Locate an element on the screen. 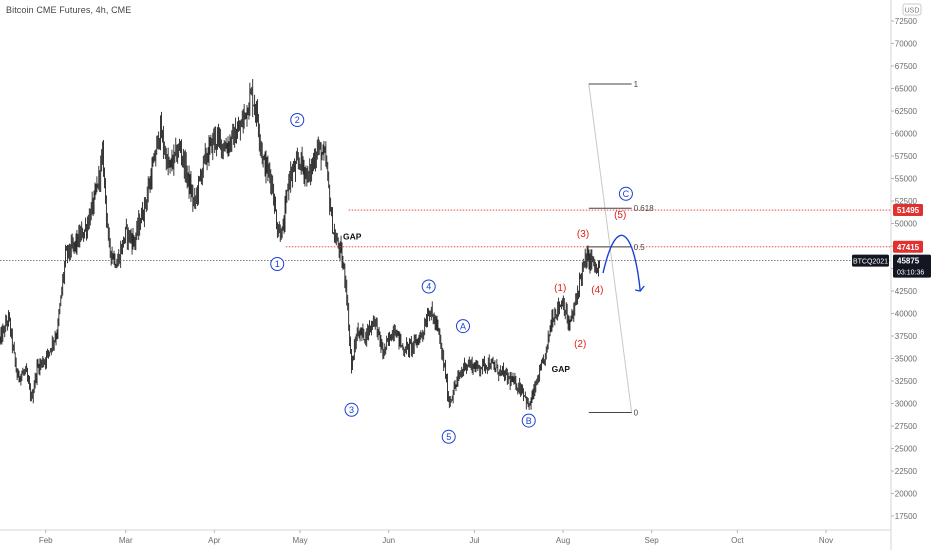 The height and width of the screenshot is (550, 932). current-price-tag is located at coordinates (912, 266).